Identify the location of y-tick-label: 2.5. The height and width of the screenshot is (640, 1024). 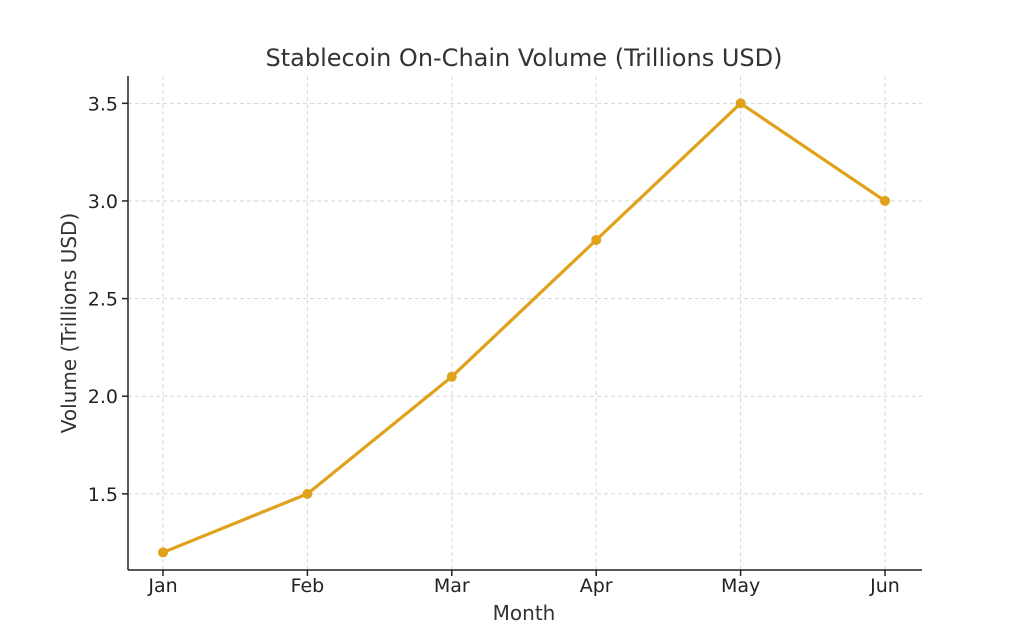
(103, 300).